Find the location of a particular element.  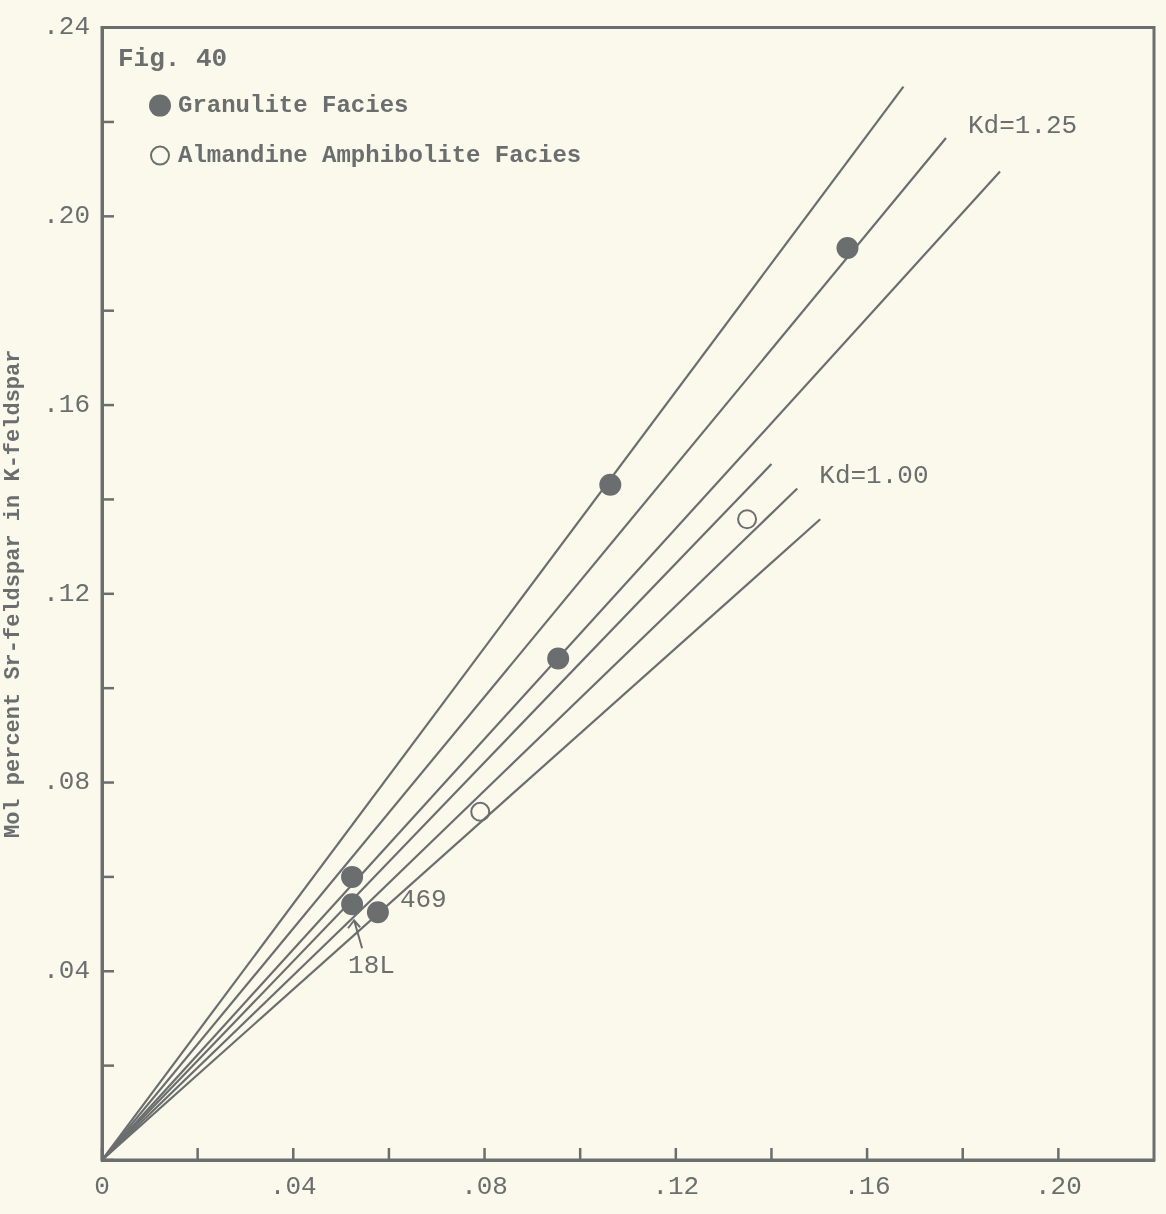

annotation: 18L is located at coordinates (371, 966).